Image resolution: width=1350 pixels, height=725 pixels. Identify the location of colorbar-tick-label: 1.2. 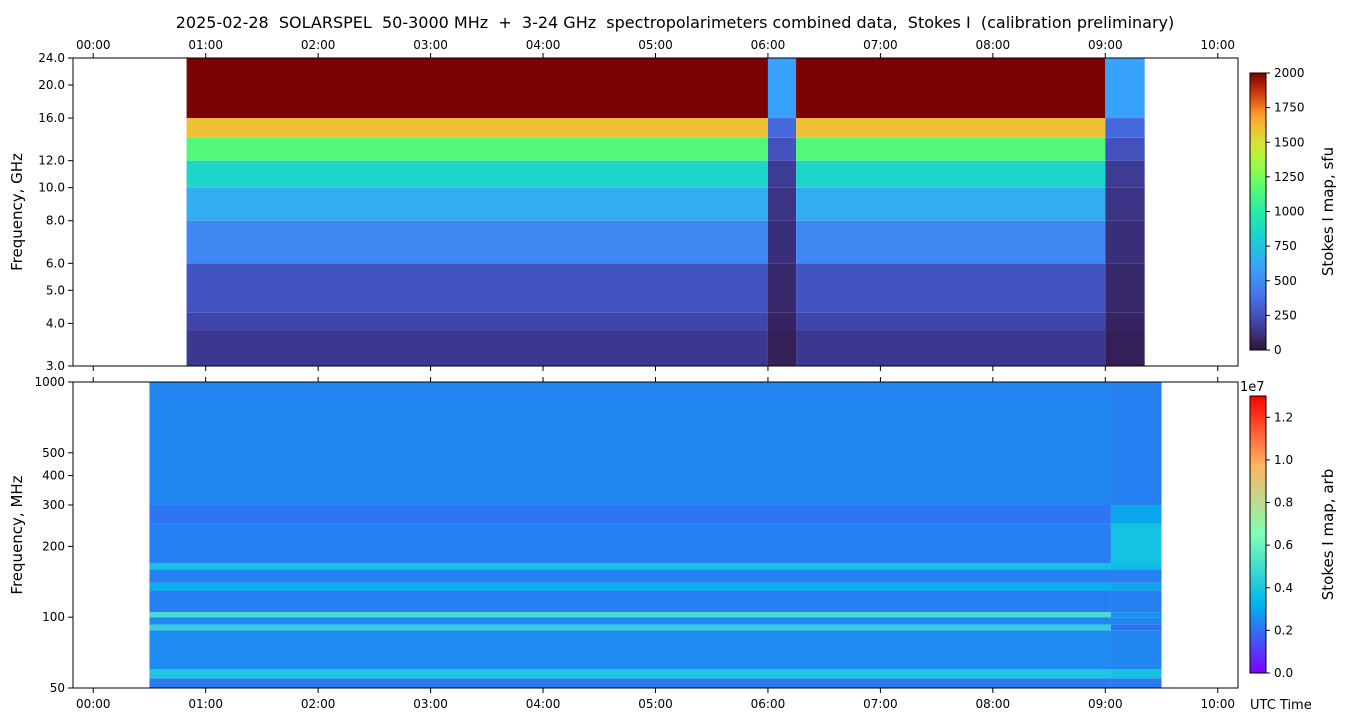
(1283, 417).